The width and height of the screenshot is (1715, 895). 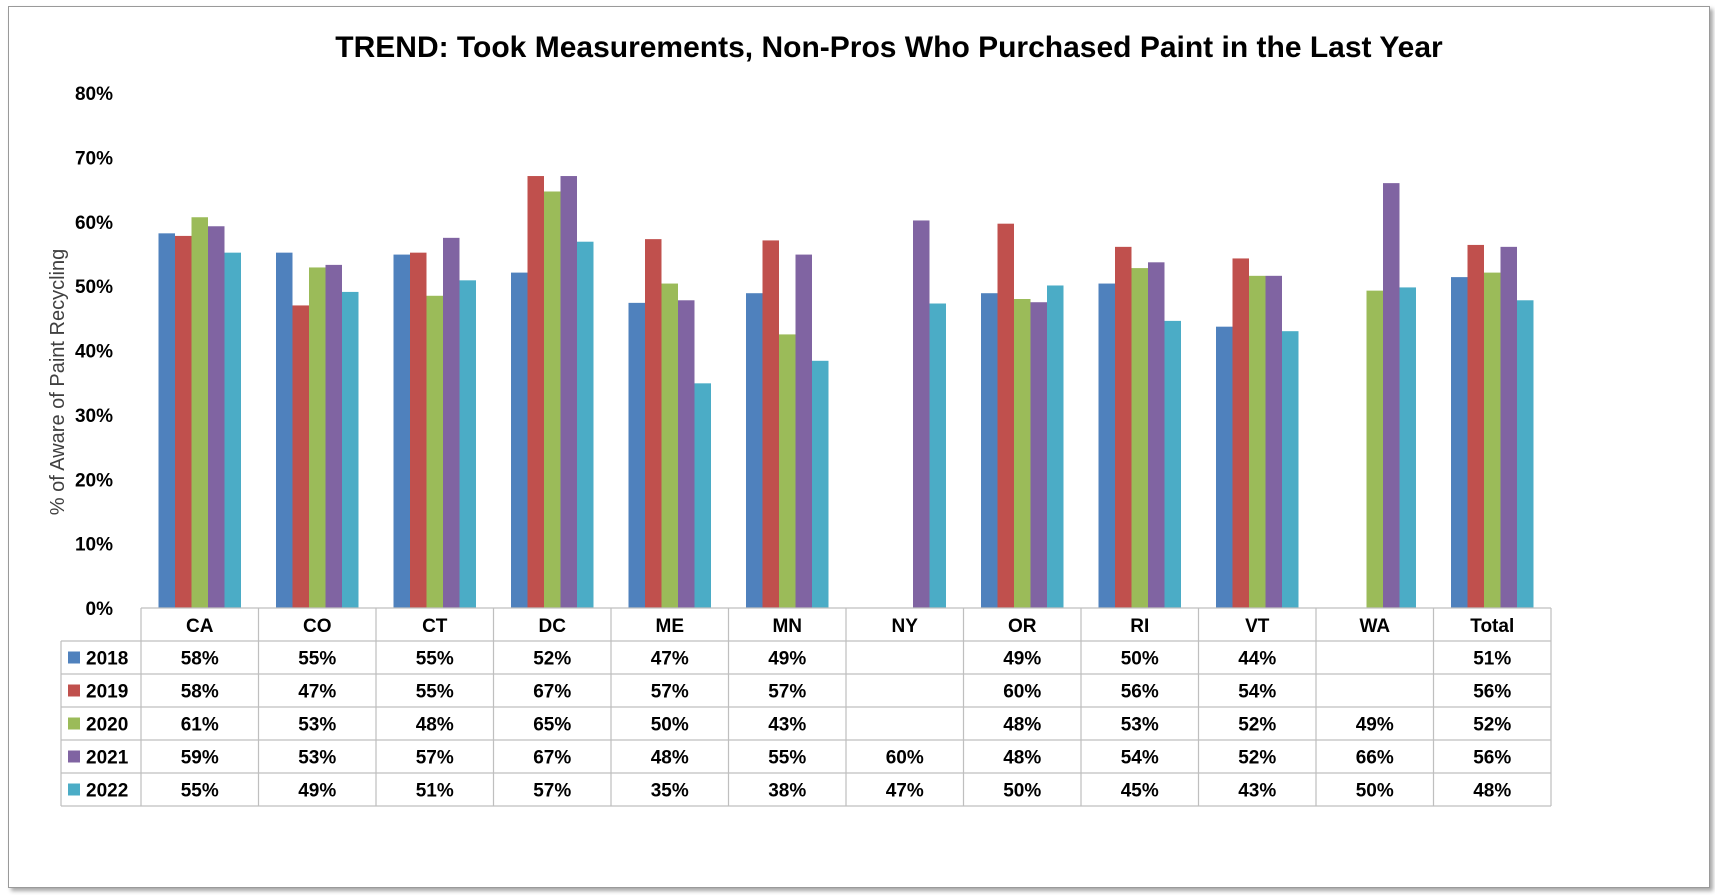 What do you see at coordinates (1055, 446) in the screenshot?
I see `bar-or-2022` at bounding box center [1055, 446].